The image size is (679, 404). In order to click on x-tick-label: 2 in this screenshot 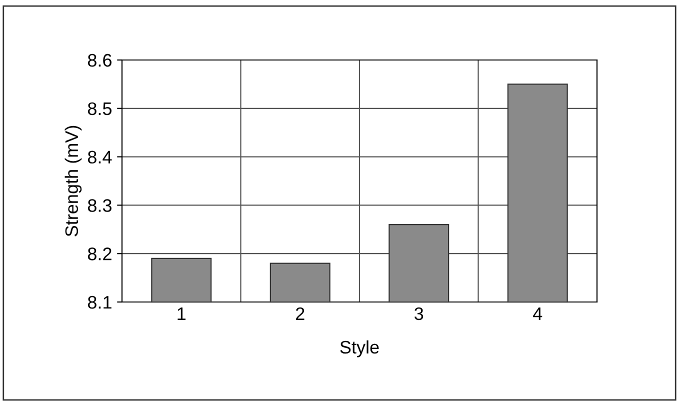, I will do `click(300, 313)`.